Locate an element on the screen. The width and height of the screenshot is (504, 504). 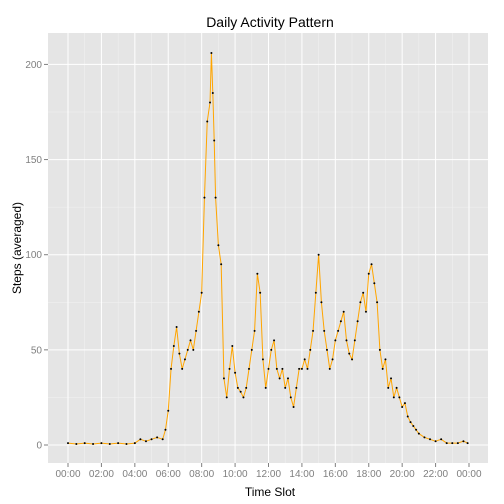
x-tick-label-10: 20:00 is located at coordinates (402, 474).